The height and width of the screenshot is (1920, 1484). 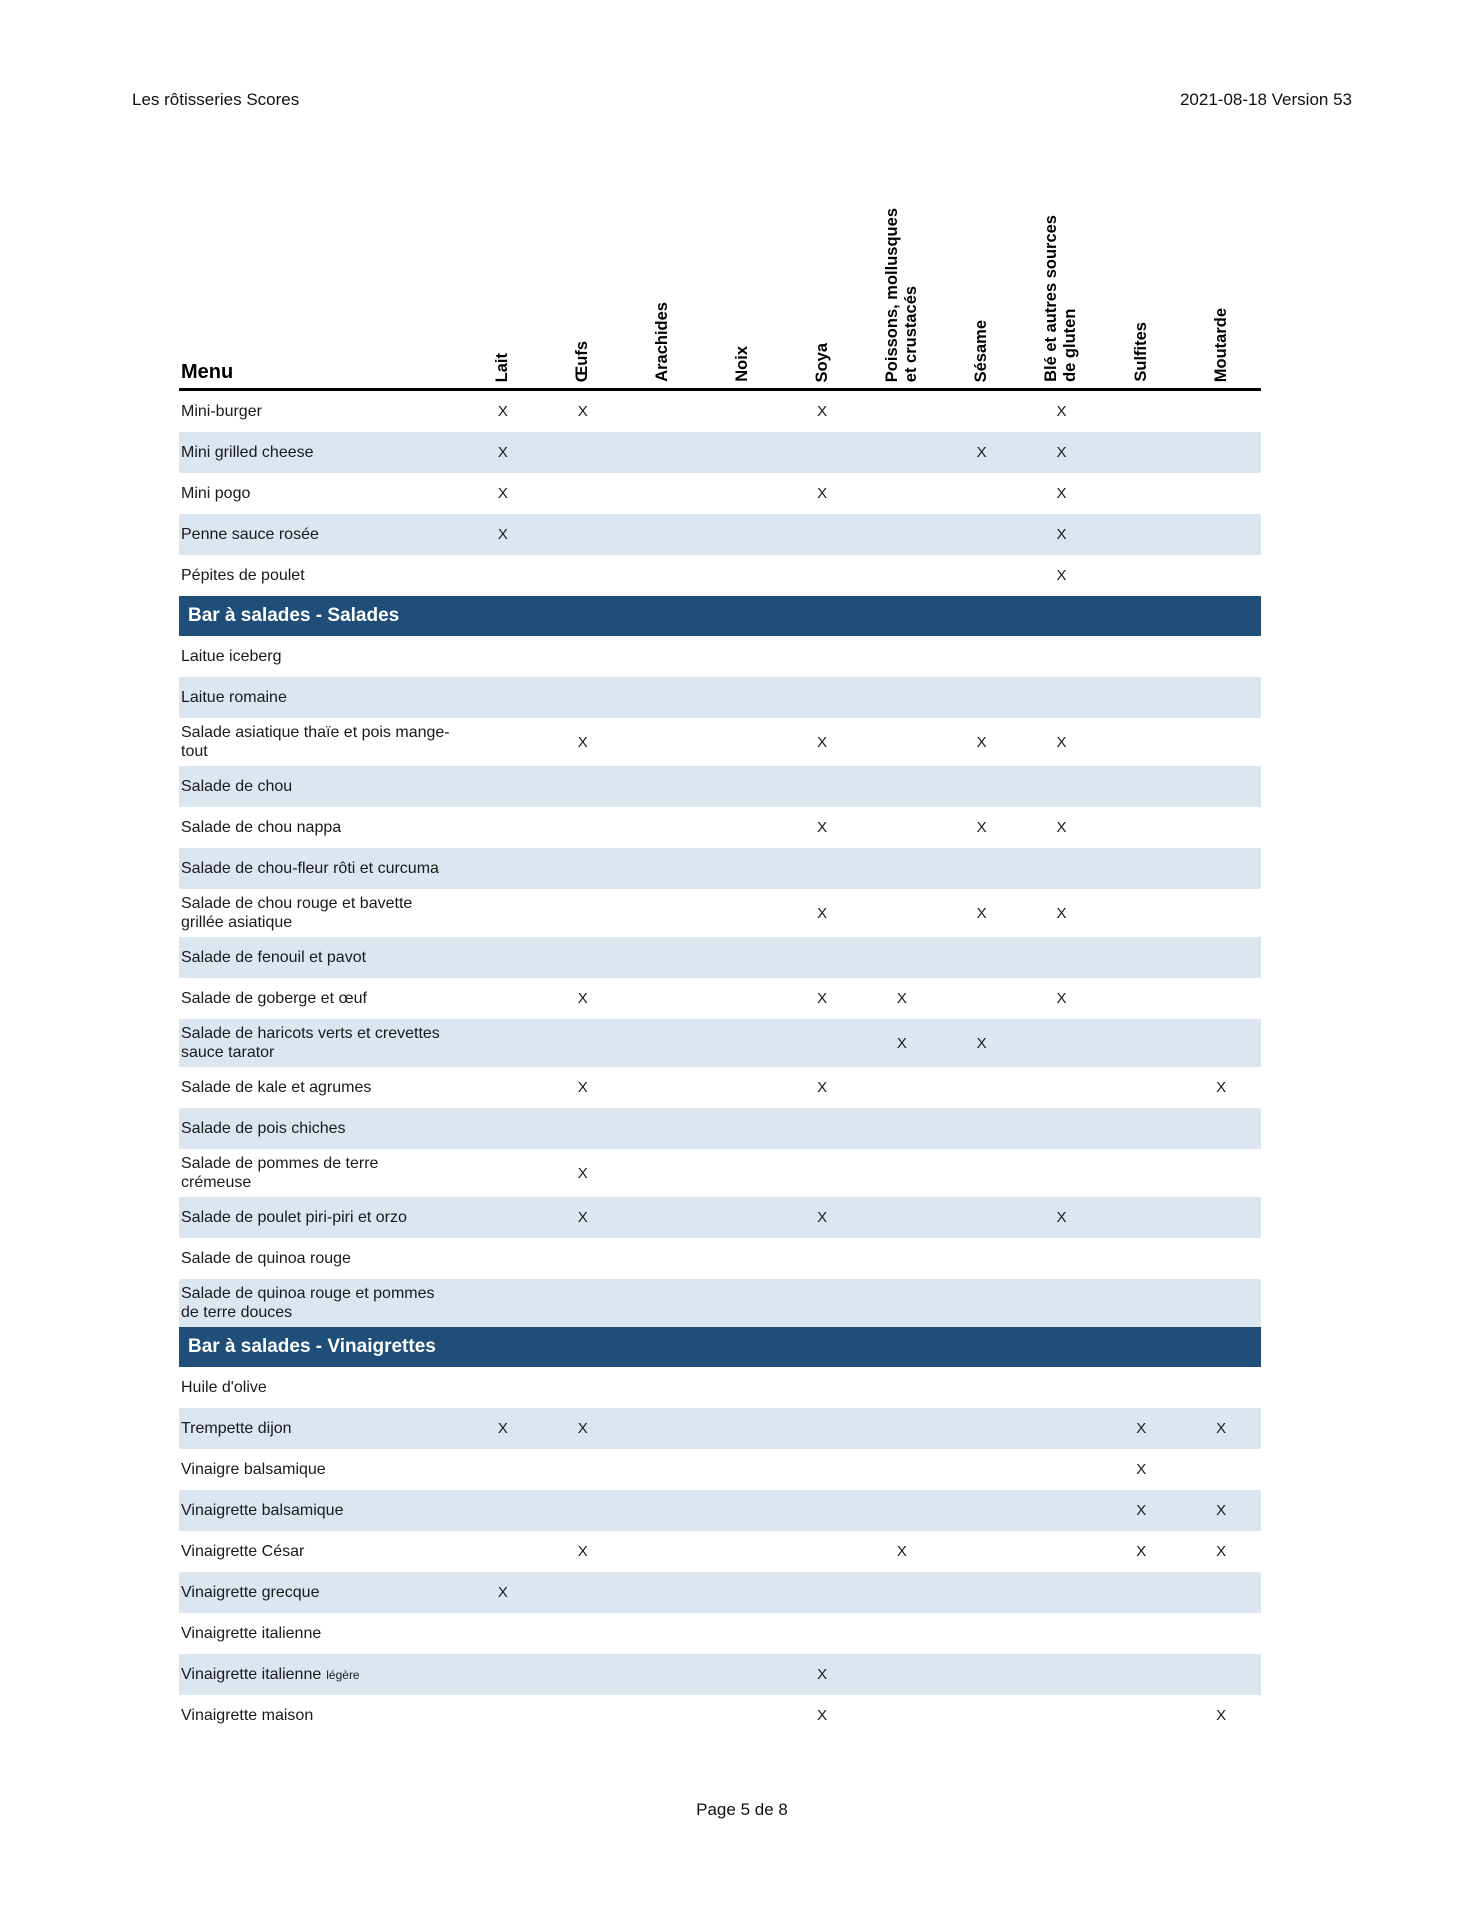 What do you see at coordinates (321, 1675) in the screenshot?
I see `menu-item-label: Vinaigrette italienne légère` at bounding box center [321, 1675].